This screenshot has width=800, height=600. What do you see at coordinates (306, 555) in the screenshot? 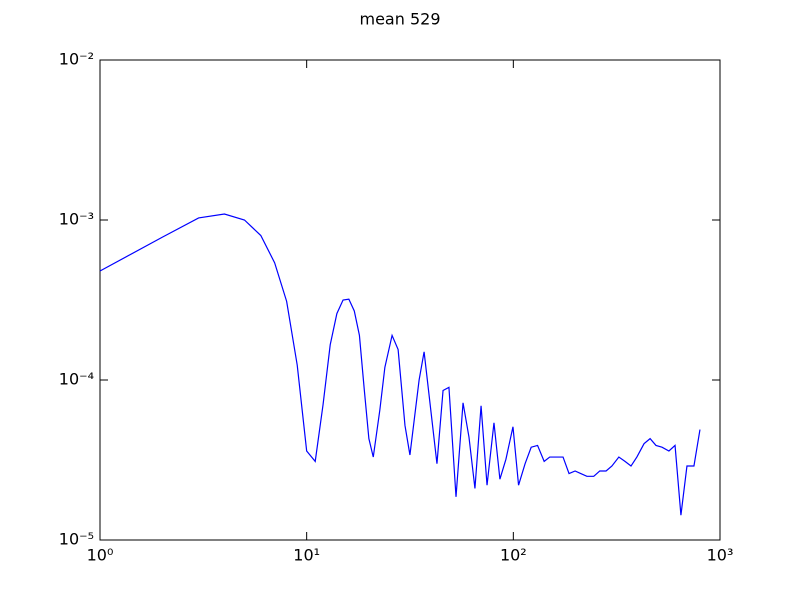
I see `x-tick-label: 10¹` at bounding box center [306, 555].